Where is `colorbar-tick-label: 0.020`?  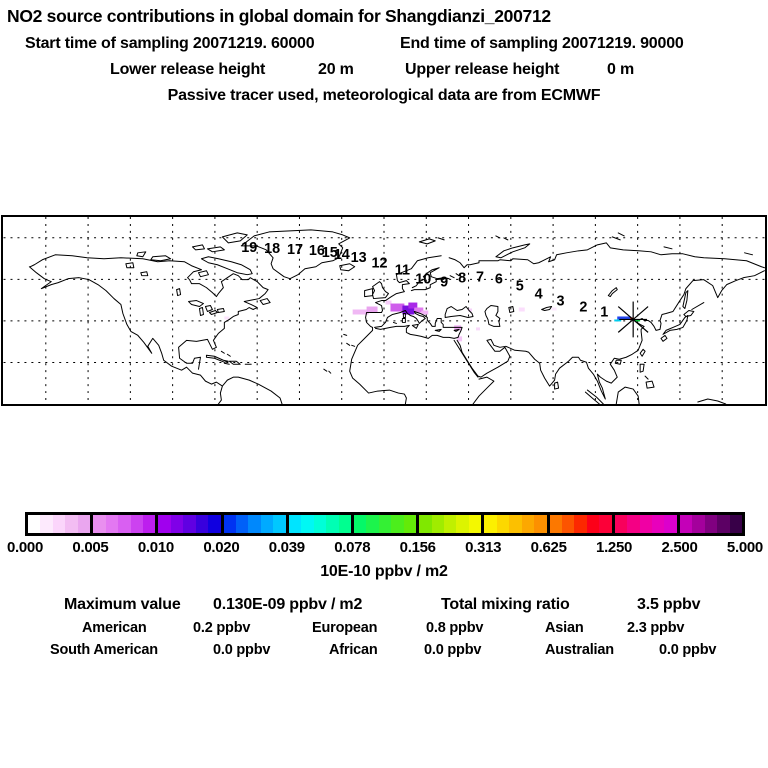
colorbar-tick-label: 0.020 is located at coordinates (221, 547).